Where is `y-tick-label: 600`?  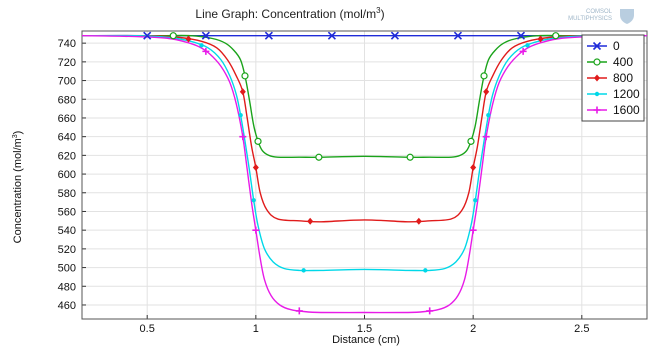 y-tick-label: 600 is located at coordinates (67, 175).